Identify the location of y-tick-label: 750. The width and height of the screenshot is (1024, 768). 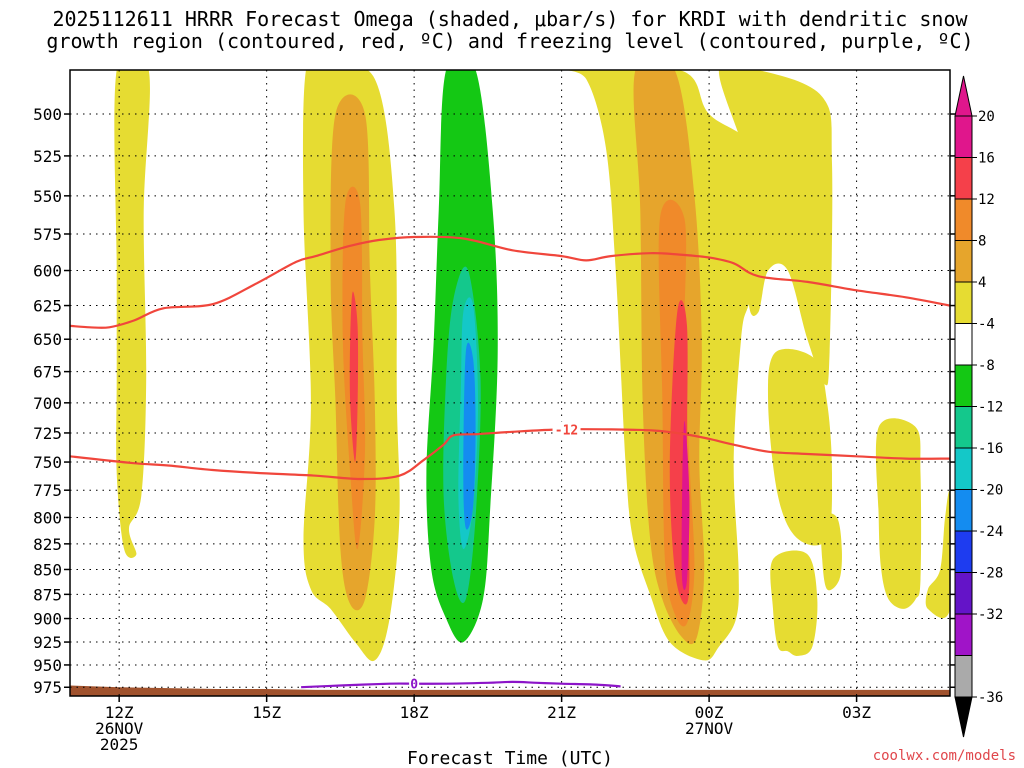
(47, 462).